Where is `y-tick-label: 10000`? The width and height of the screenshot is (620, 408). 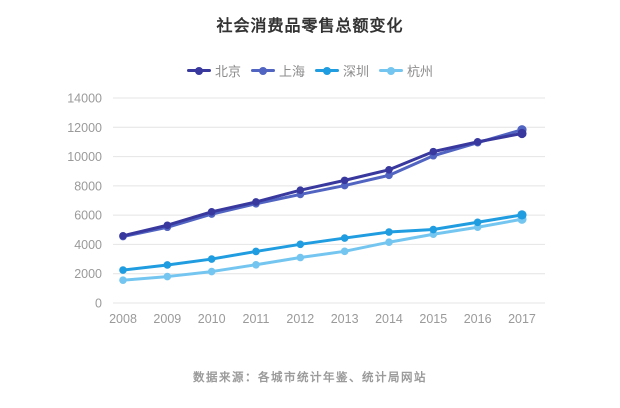
y-tick-label: 10000 is located at coordinates (84, 157).